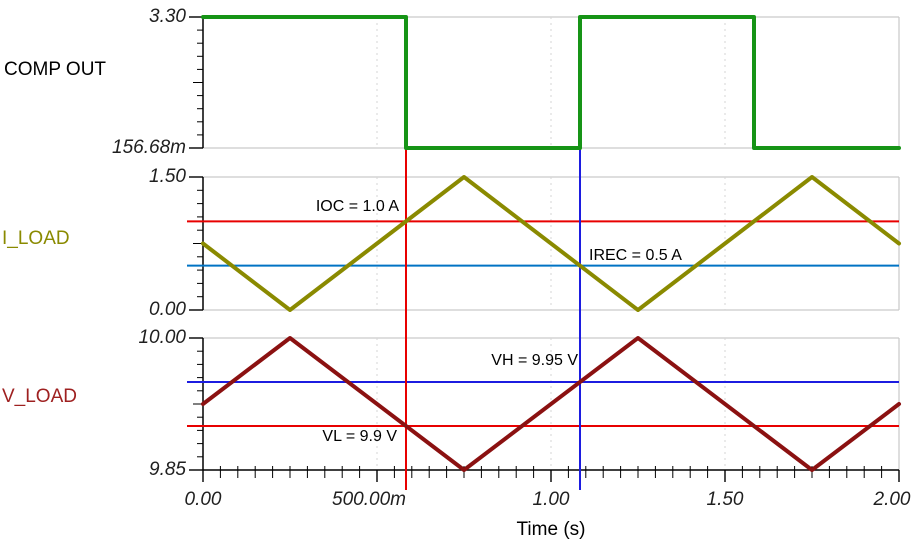 Image resolution: width=914 pixels, height=553 pixels. Describe the element at coordinates (167, 16) in the screenshot. I see `comp-out-ymax-label: 3.30` at that location.